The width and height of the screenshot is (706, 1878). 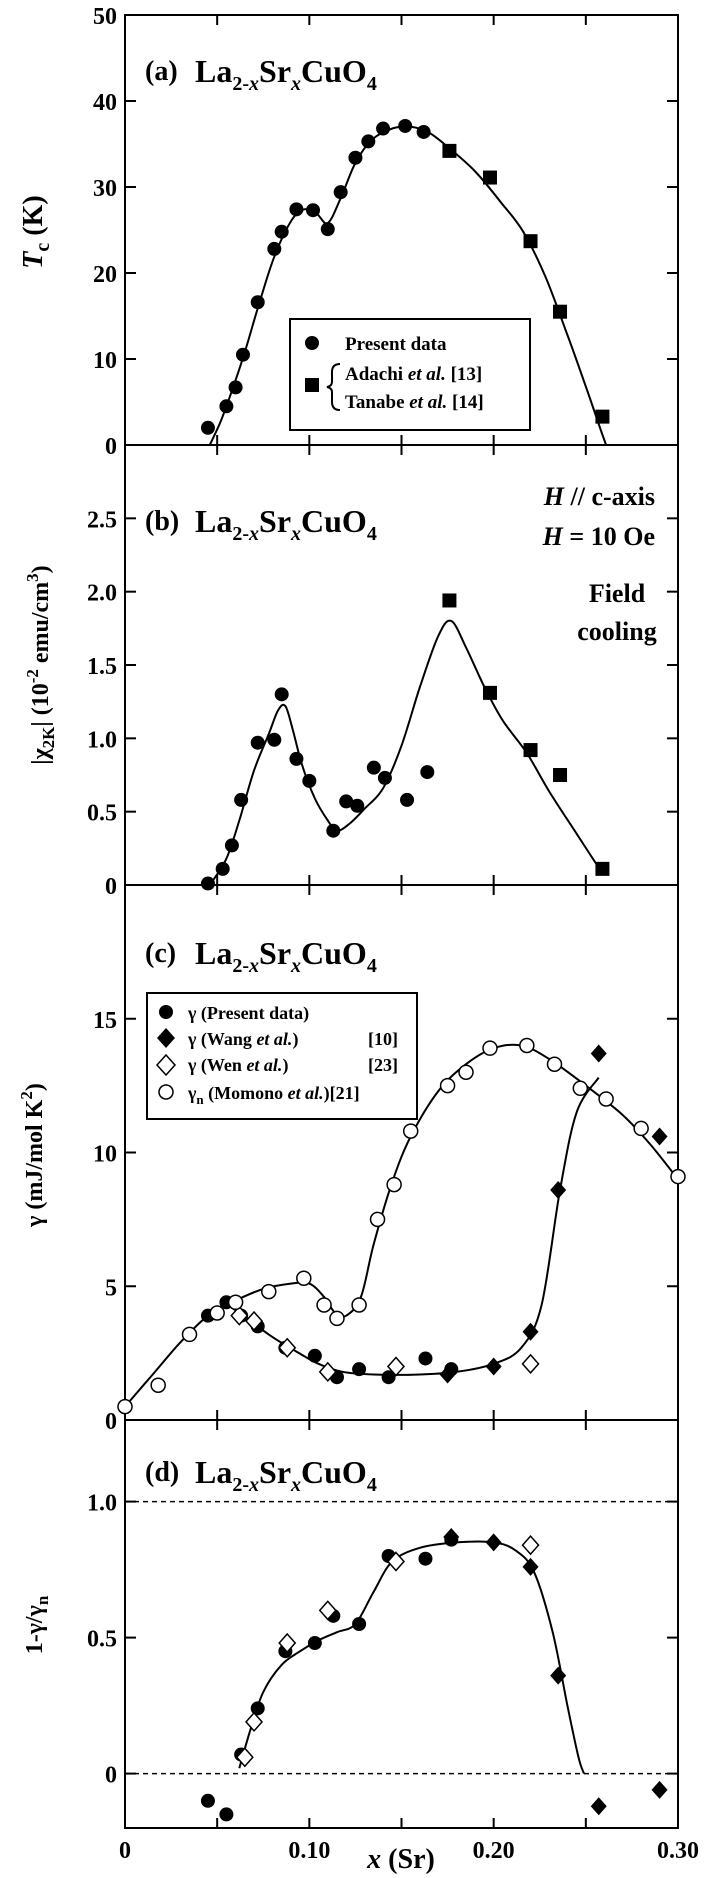 What do you see at coordinates (161, 71) in the screenshot?
I see `panel-a-label: (a)` at bounding box center [161, 71].